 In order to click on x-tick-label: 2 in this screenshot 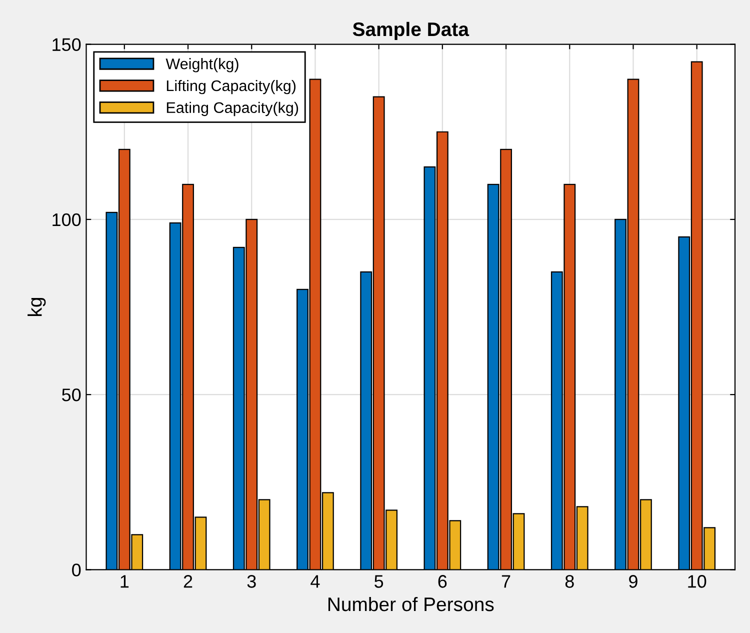, I will do `click(188, 581)`.